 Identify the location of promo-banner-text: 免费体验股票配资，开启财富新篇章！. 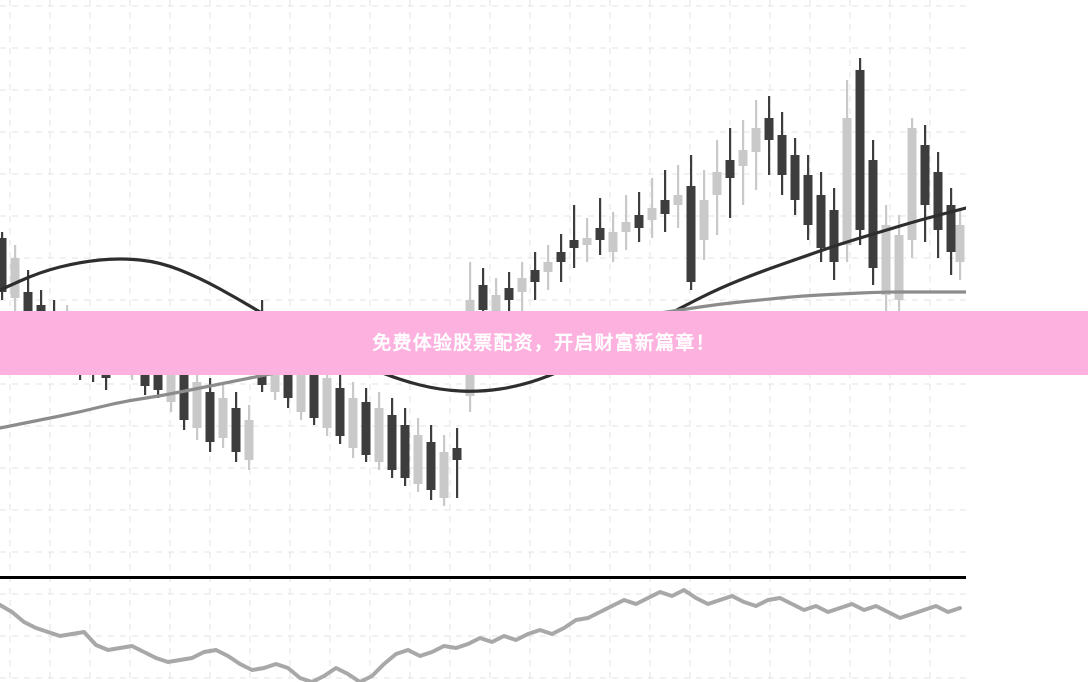
(544, 343).